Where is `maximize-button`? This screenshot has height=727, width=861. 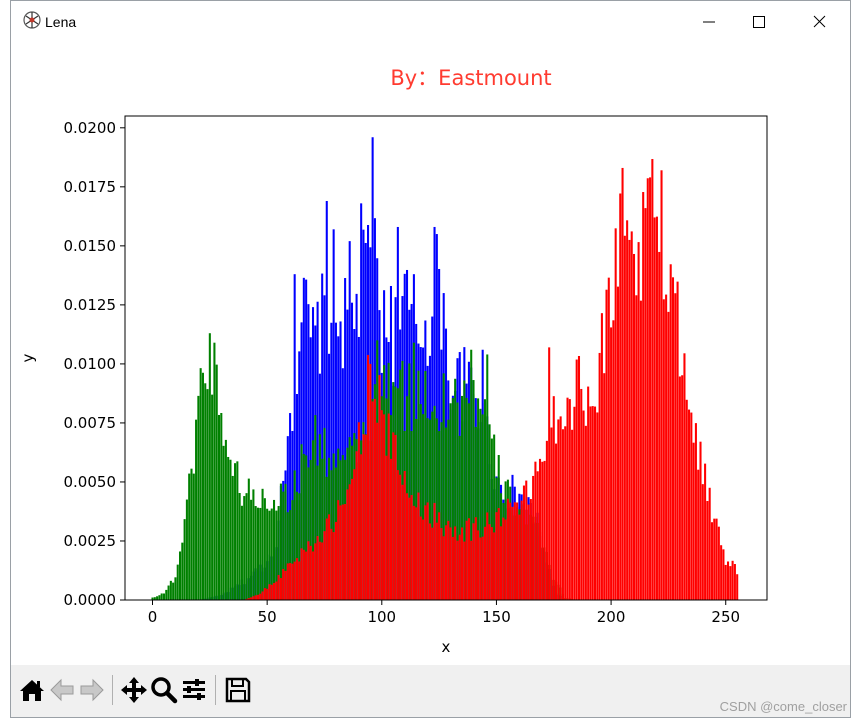
maximize-button is located at coordinates (759, 22).